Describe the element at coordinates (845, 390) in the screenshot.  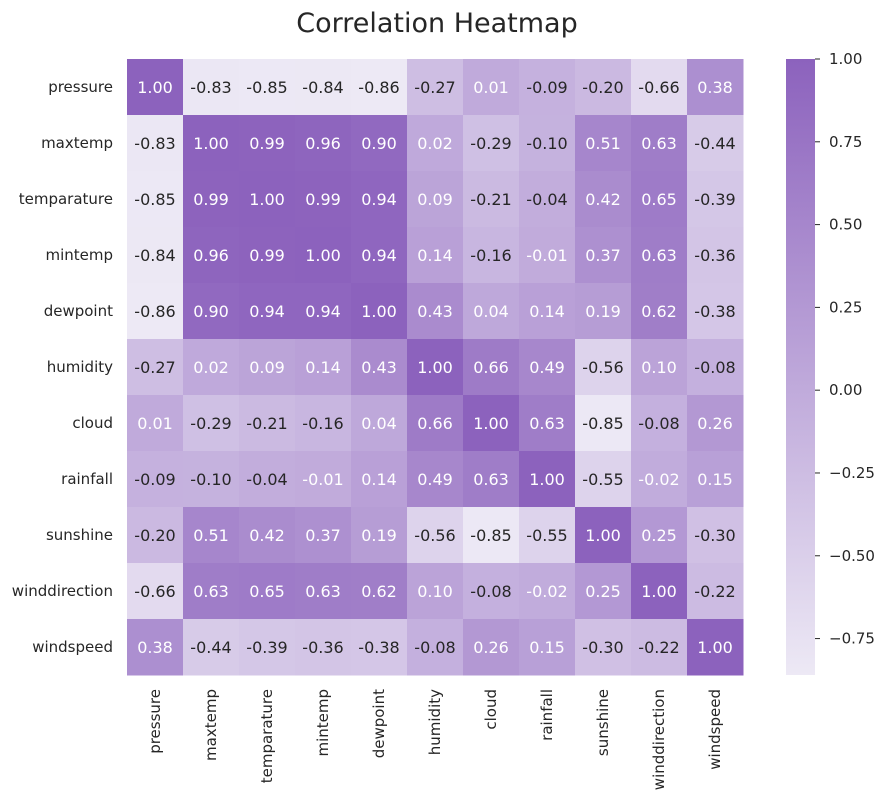
I see `colorbar-tick-label: 0.00` at that location.